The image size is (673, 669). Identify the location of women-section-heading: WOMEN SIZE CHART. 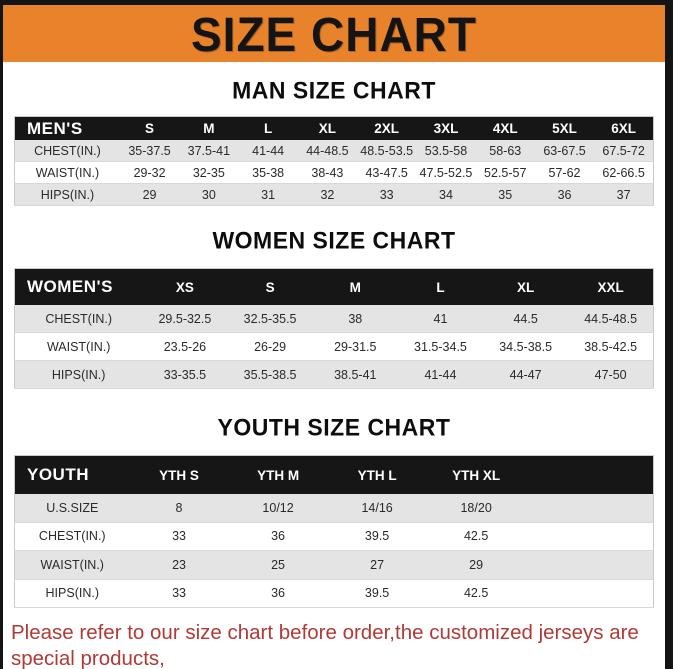
(334, 240).